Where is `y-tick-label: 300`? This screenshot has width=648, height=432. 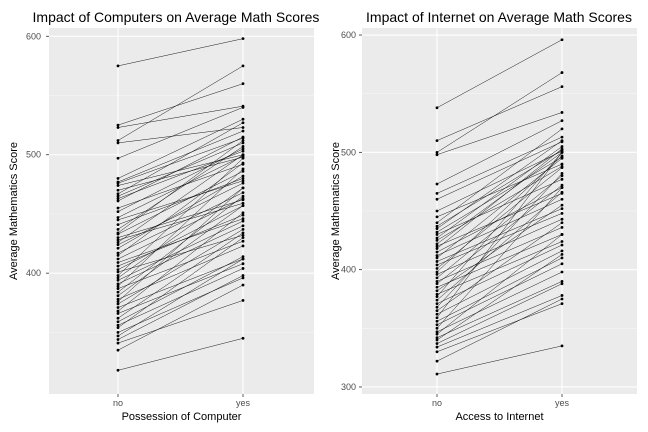 y-tick-label: 300 is located at coordinates (348, 387).